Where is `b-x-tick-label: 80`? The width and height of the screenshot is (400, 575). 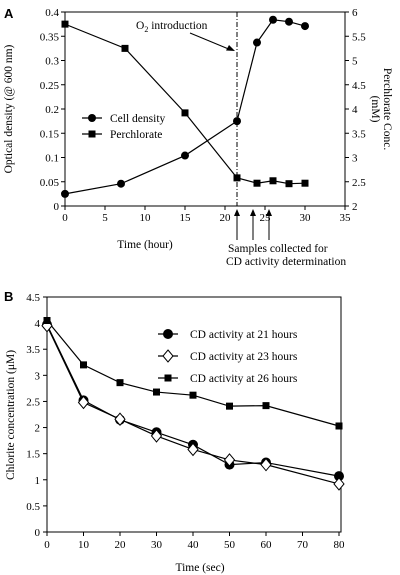 b-x-tick-label: 80 is located at coordinates (340, 545).